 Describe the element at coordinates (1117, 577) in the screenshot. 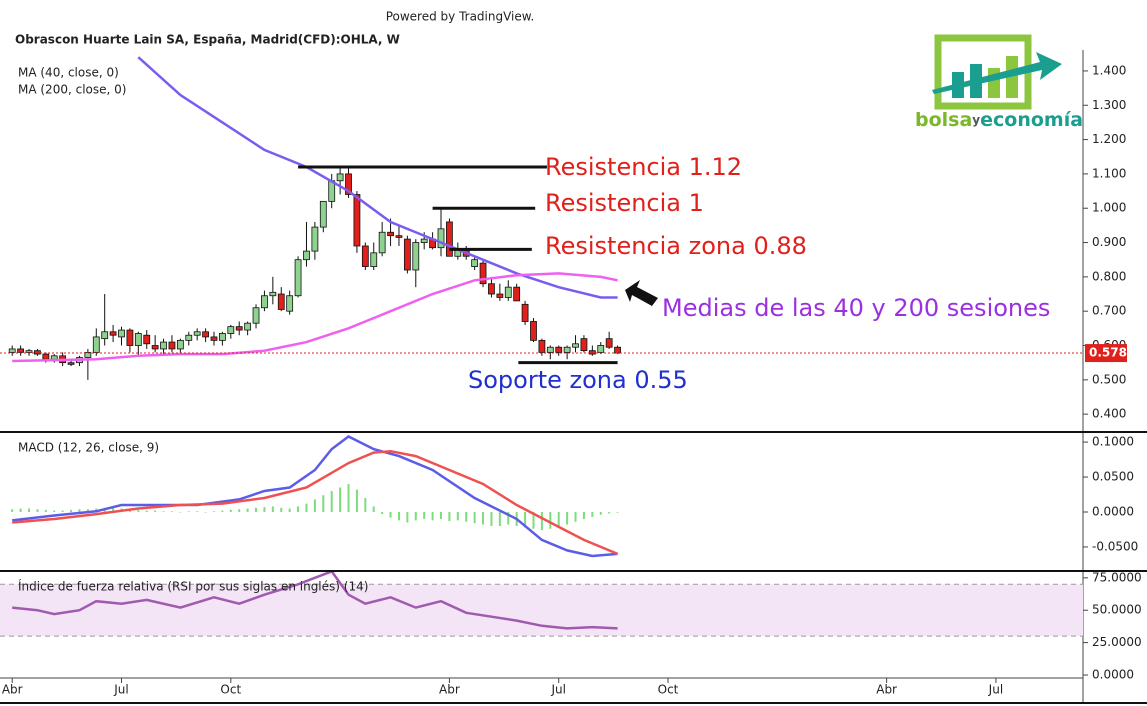

I see `y-tick-label: 75.0000` at that location.